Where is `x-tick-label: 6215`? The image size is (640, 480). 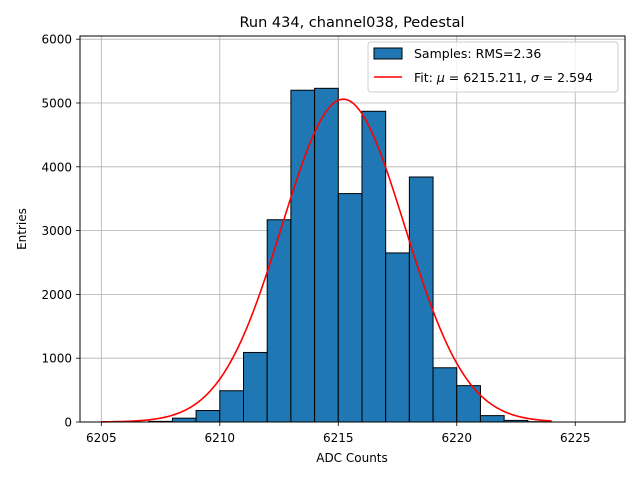 x-tick-label: 6215 is located at coordinates (338, 438).